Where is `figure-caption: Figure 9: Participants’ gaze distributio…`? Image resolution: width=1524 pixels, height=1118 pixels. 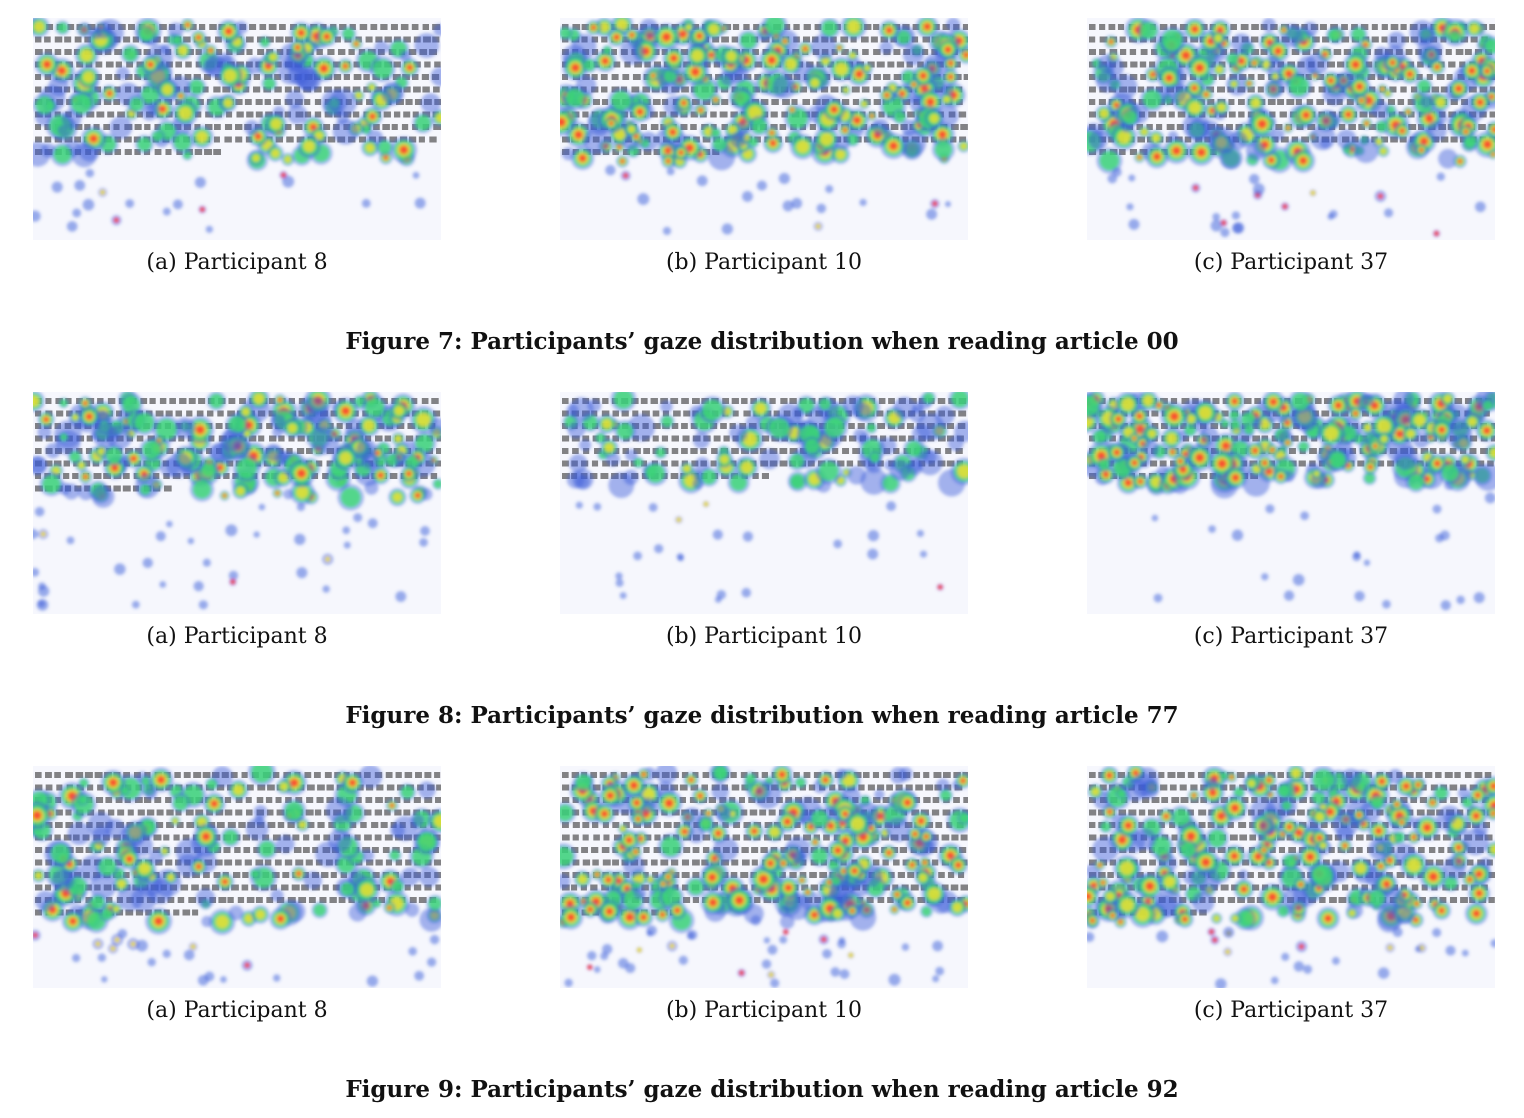 figure-caption: Figure 9: Participants’ gaze distributio… is located at coordinates (762, 1089).